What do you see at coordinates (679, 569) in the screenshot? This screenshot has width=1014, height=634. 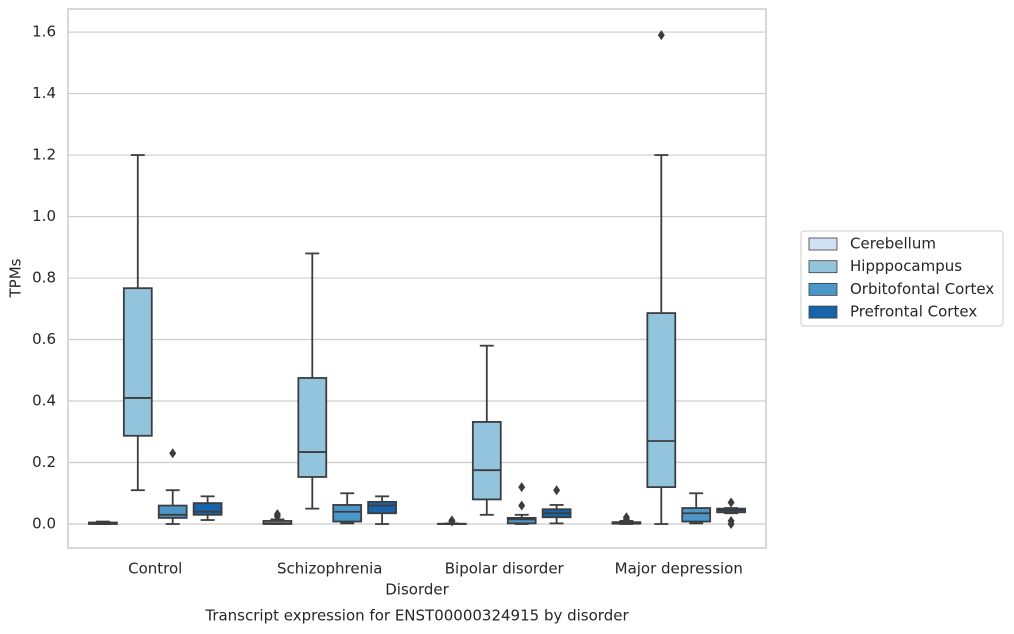 I see `x-tick-label: Major depression` at bounding box center [679, 569].